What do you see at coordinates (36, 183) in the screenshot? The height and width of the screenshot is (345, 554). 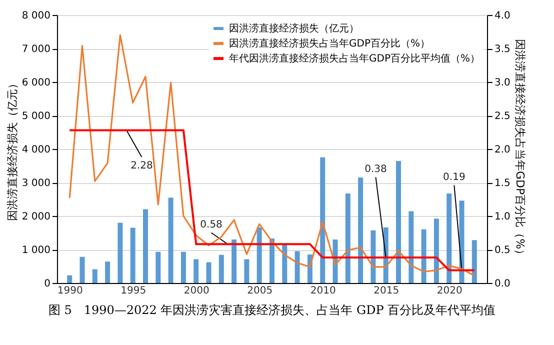 I see `y-tick-label: 3 000` at bounding box center [36, 183].